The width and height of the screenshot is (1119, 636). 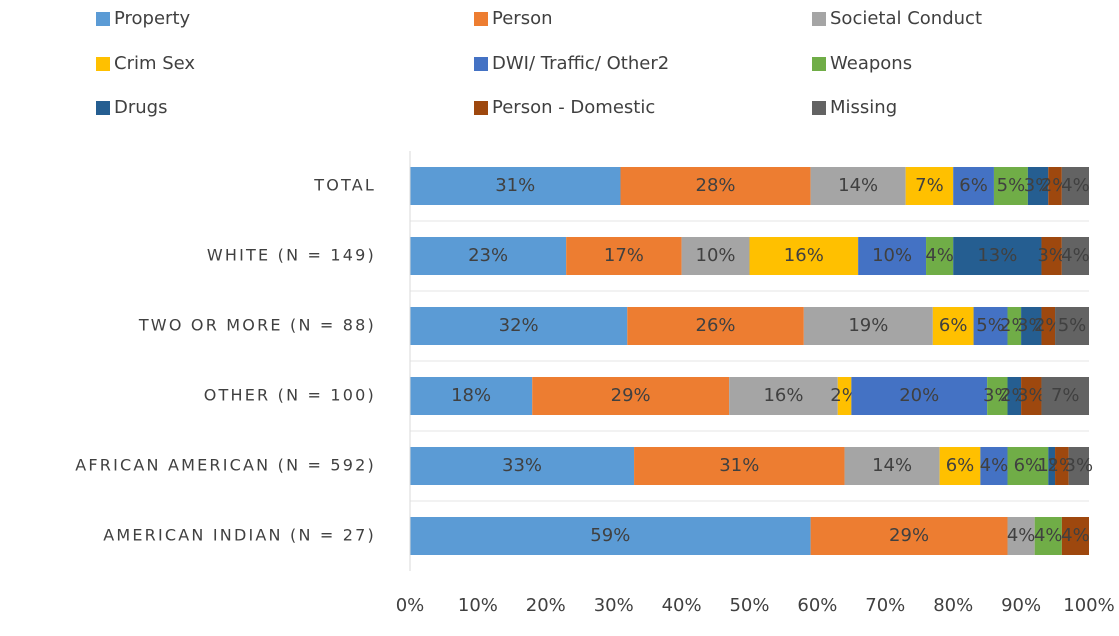 What do you see at coordinates (953, 605) in the screenshot?
I see `x-tick-label: 80%` at bounding box center [953, 605].